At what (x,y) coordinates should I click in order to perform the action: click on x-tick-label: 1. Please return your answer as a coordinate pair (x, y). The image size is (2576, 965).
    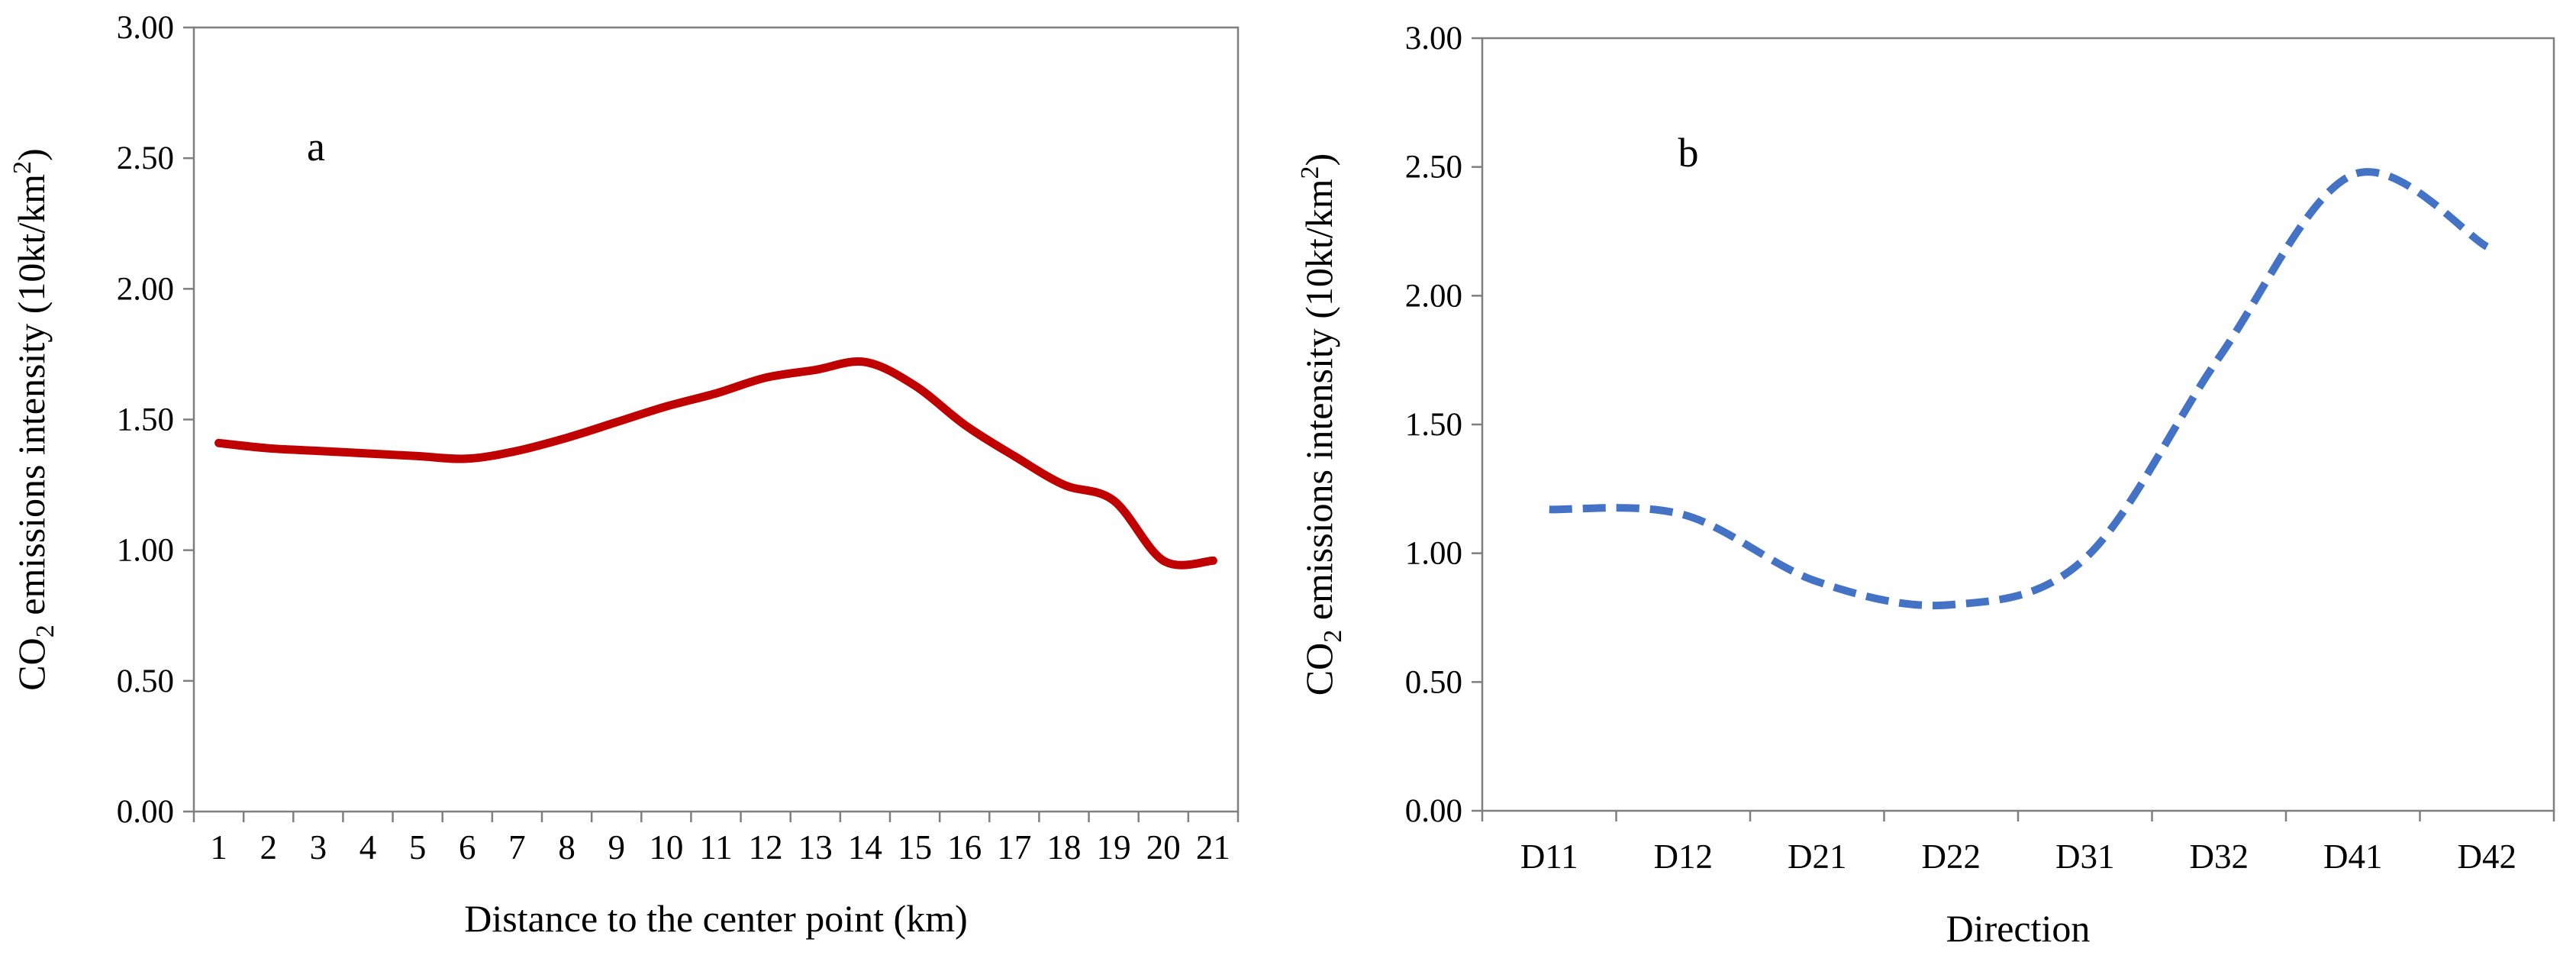
    Looking at the image, I should click on (219, 847).